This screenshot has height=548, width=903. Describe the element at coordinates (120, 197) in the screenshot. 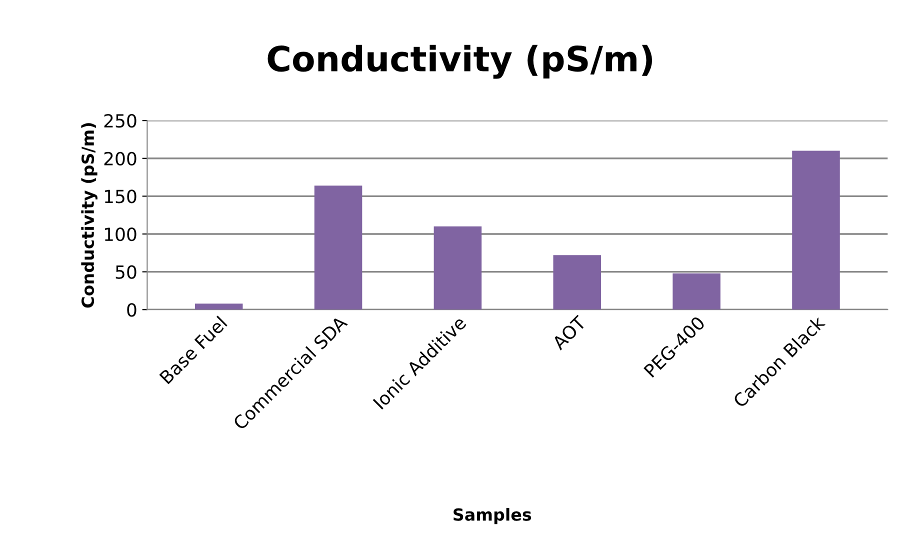

I see `y-tick-label: 150` at that location.